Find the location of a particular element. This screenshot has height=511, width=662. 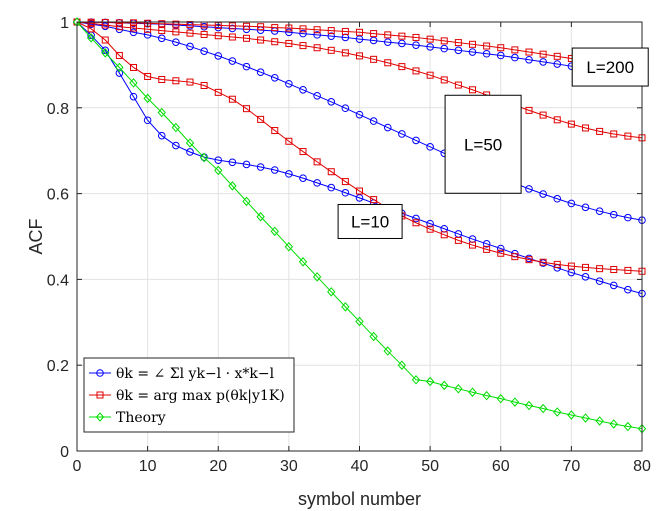

annotation-l50: L=50 is located at coordinates (483, 144).